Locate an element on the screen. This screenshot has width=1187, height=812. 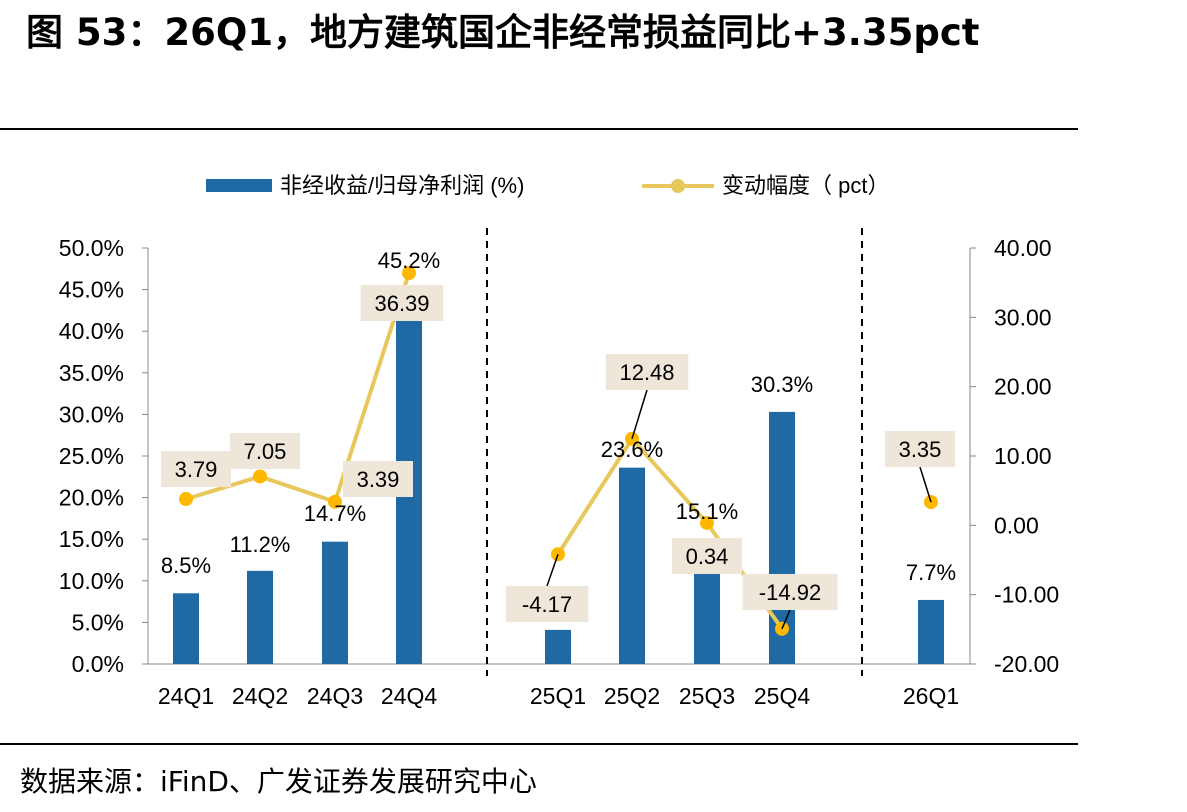
x-tick-label: 24Q2 is located at coordinates (260, 696).